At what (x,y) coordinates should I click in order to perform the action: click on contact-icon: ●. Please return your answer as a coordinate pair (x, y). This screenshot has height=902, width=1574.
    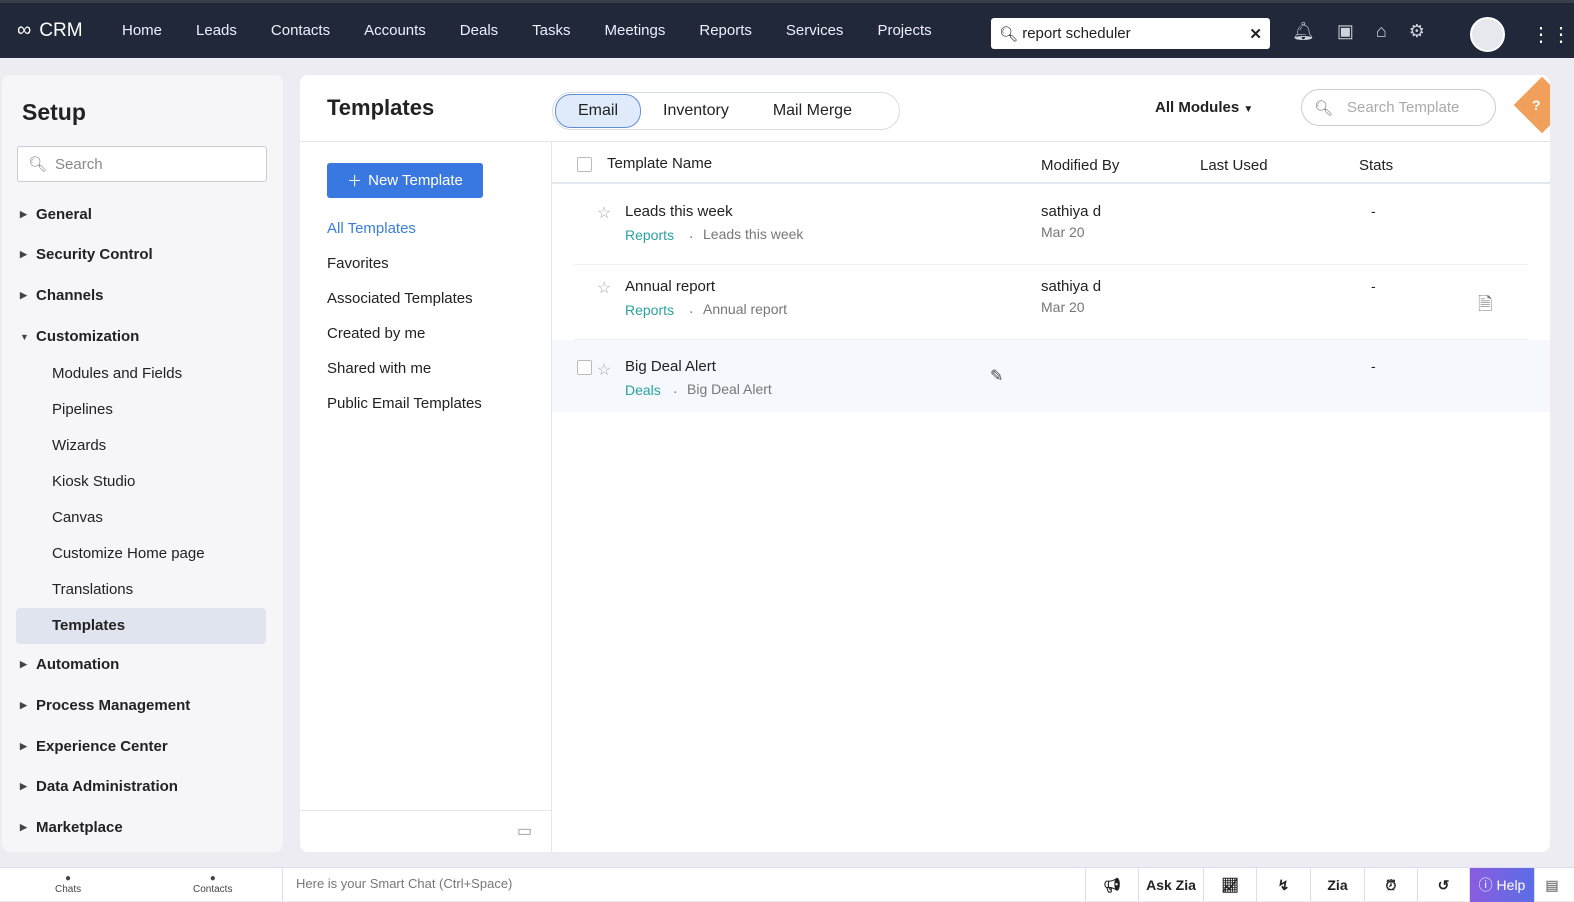
    Looking at the image, I should click on (212, 878).